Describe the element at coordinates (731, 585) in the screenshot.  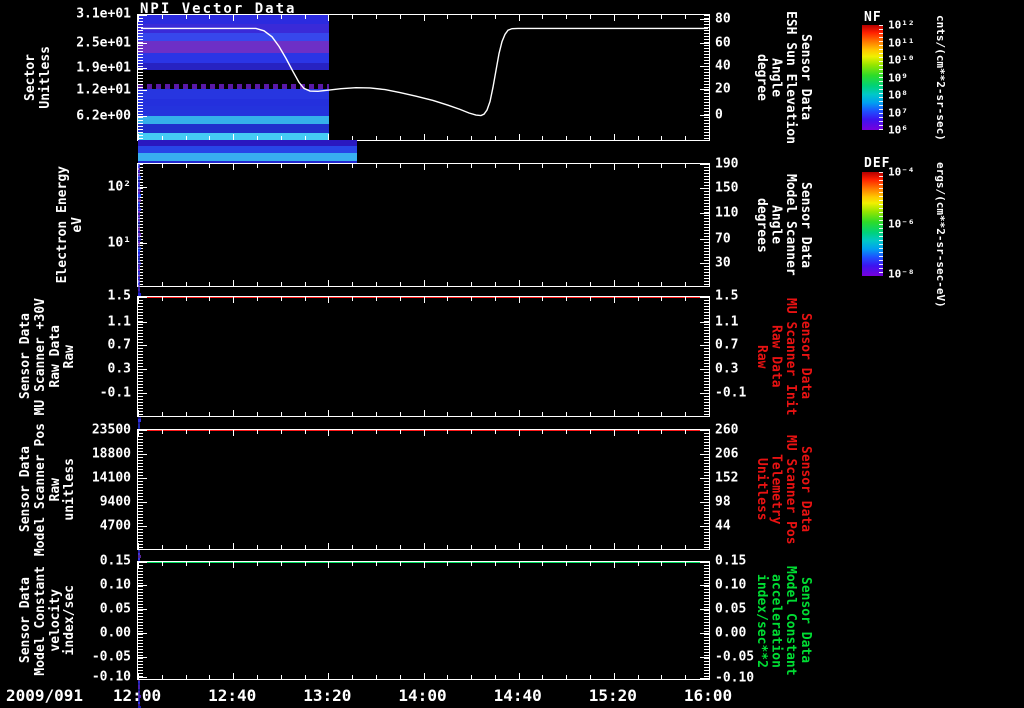
I see `panel-model-constant-right-tick-label: 0.10` at that location.